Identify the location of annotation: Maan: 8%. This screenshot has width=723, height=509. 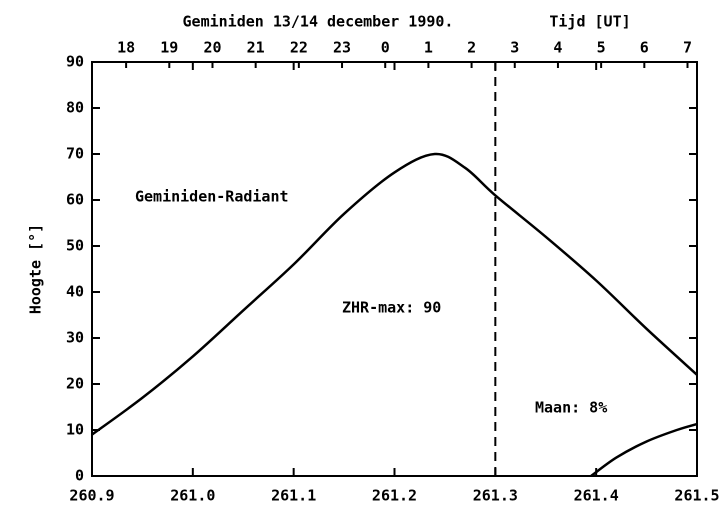
(571, 408).